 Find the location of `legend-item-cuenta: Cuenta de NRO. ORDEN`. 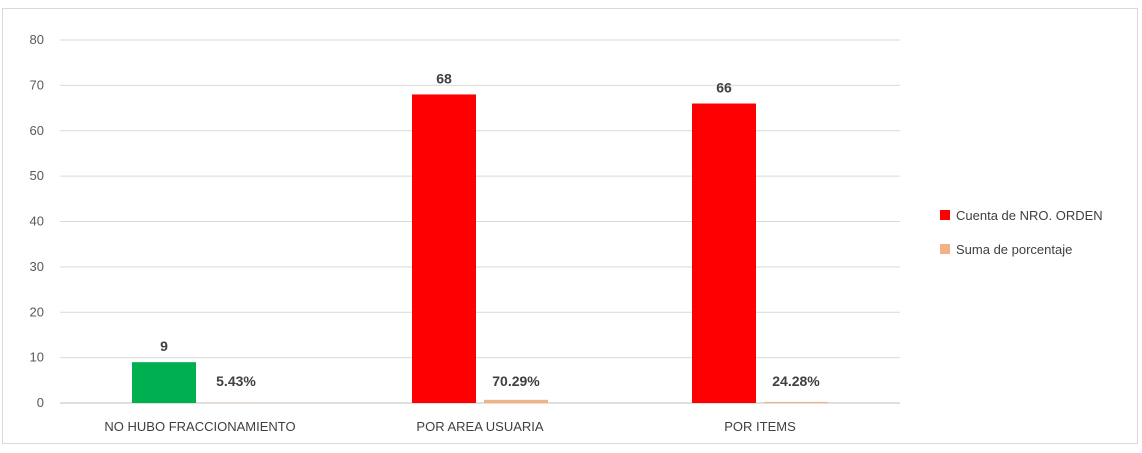

legend-item-cuenta: Cuenta de NRO. ORDEN is located at coordinates (1021, 215).